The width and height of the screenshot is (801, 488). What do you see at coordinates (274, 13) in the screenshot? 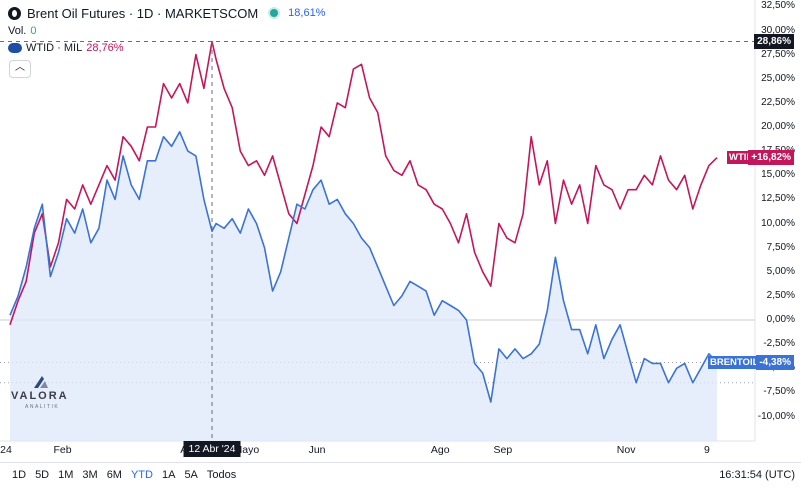
I see `market-status-icon` at bounding box center [274, 13].